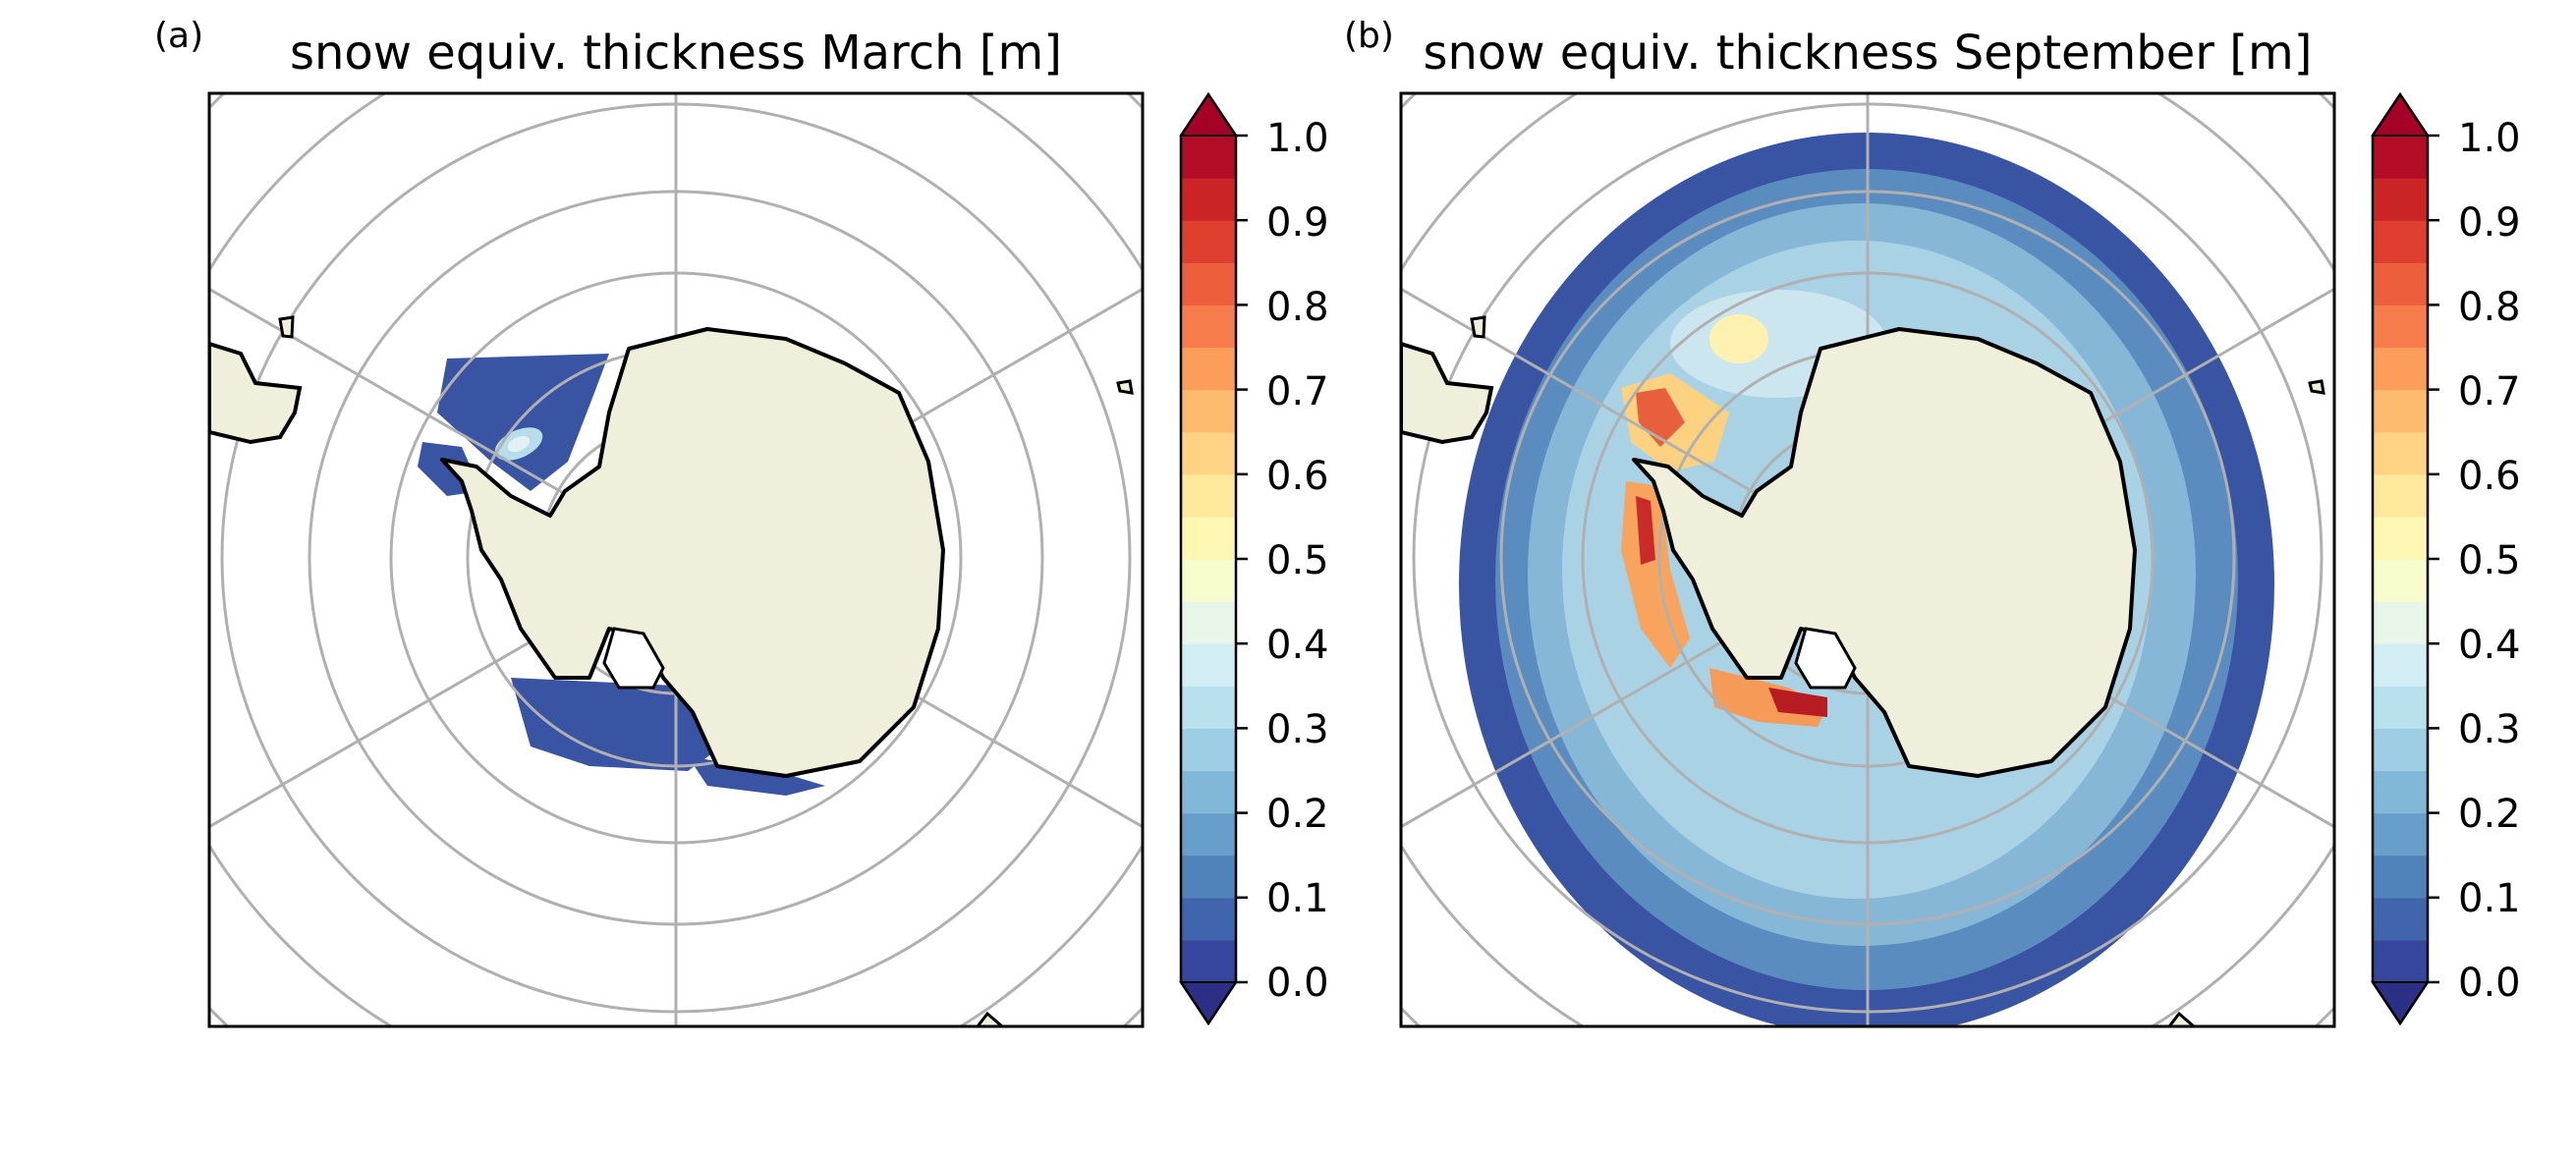 The image size is (2576, 1160). I want to click on colorbar-a-tick-10: 1.0, so click(1297, 138).